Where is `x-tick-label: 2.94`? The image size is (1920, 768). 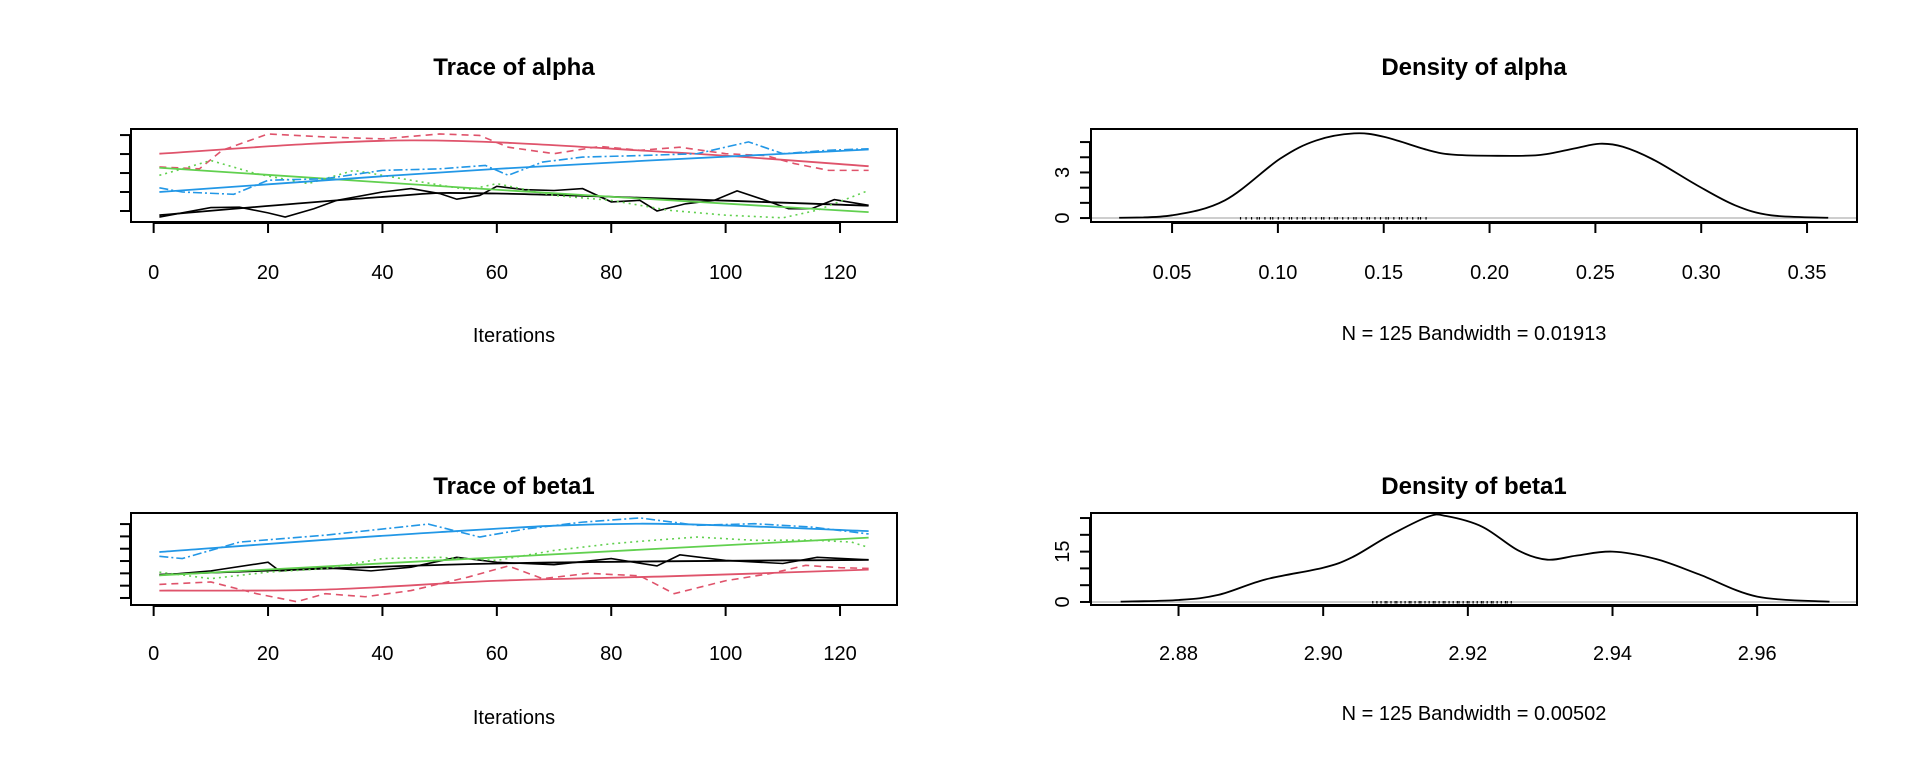
x-tick-label: 2.94 is located at coordinates (1612, 654).